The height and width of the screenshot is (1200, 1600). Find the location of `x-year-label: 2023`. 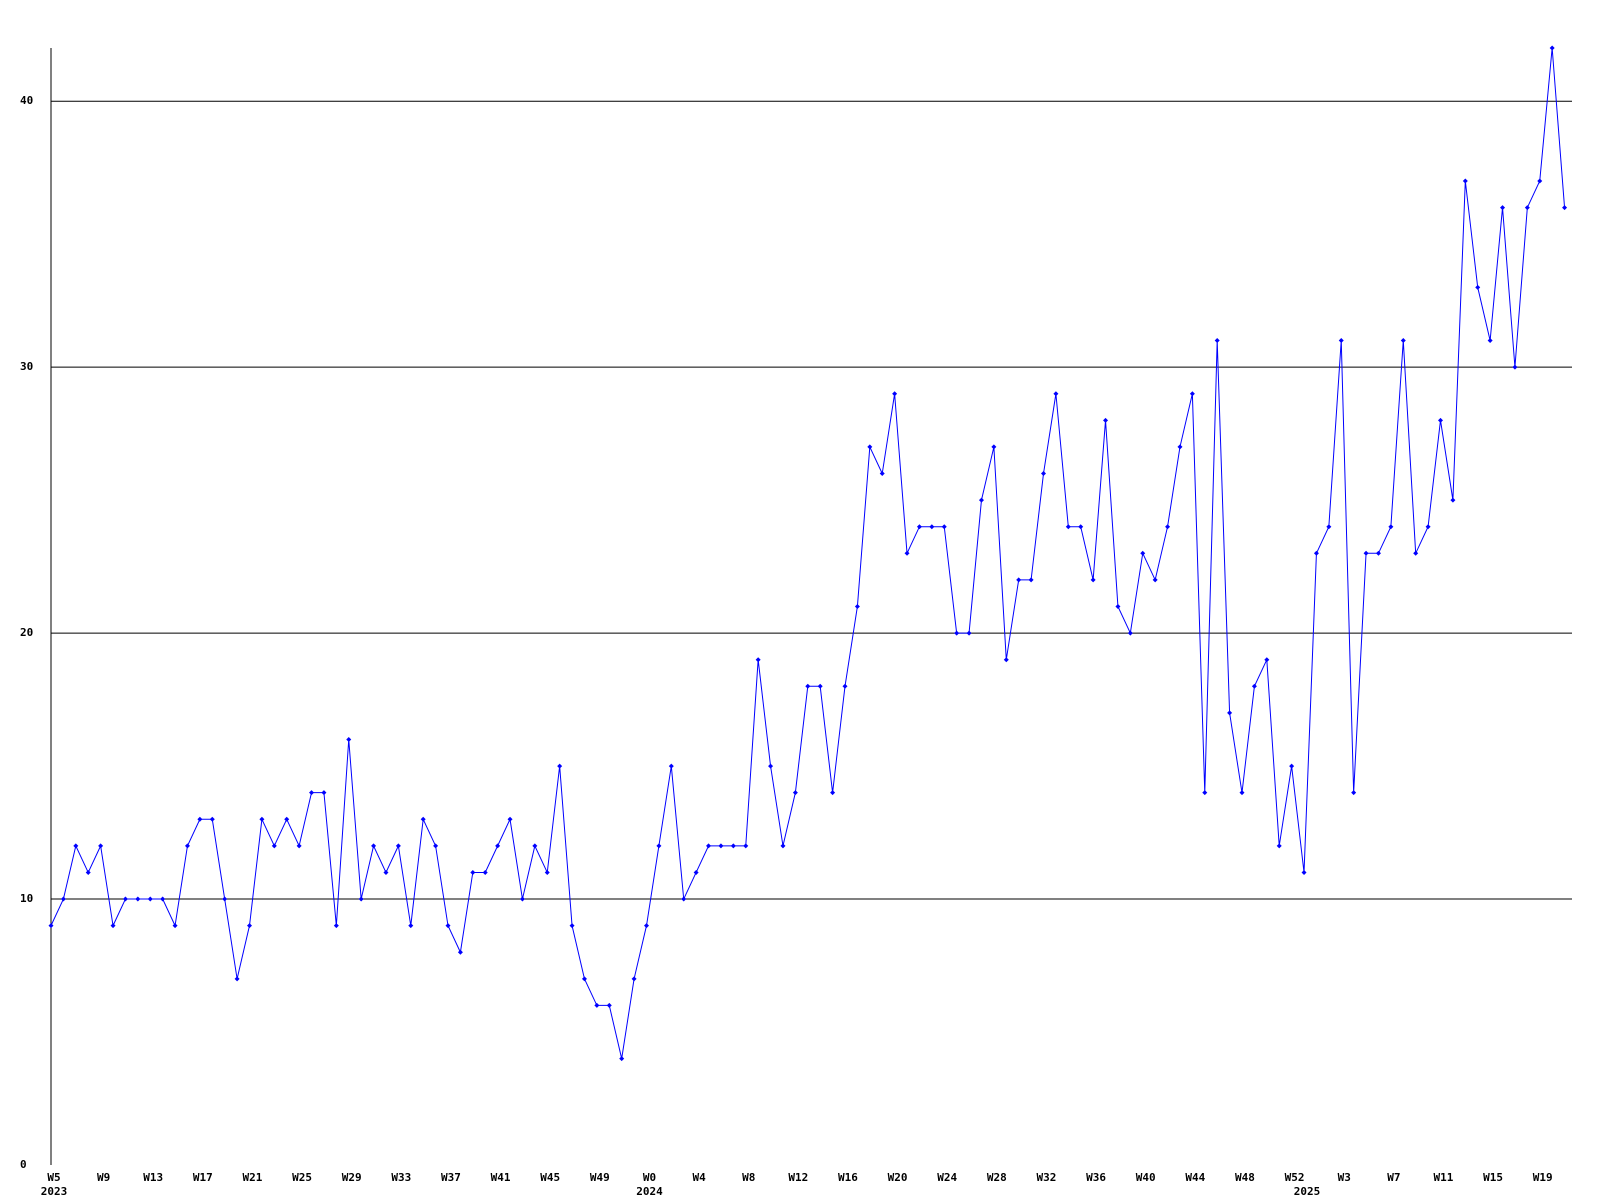

x-year-label: 2023 is located at coordinates (54, 1191).